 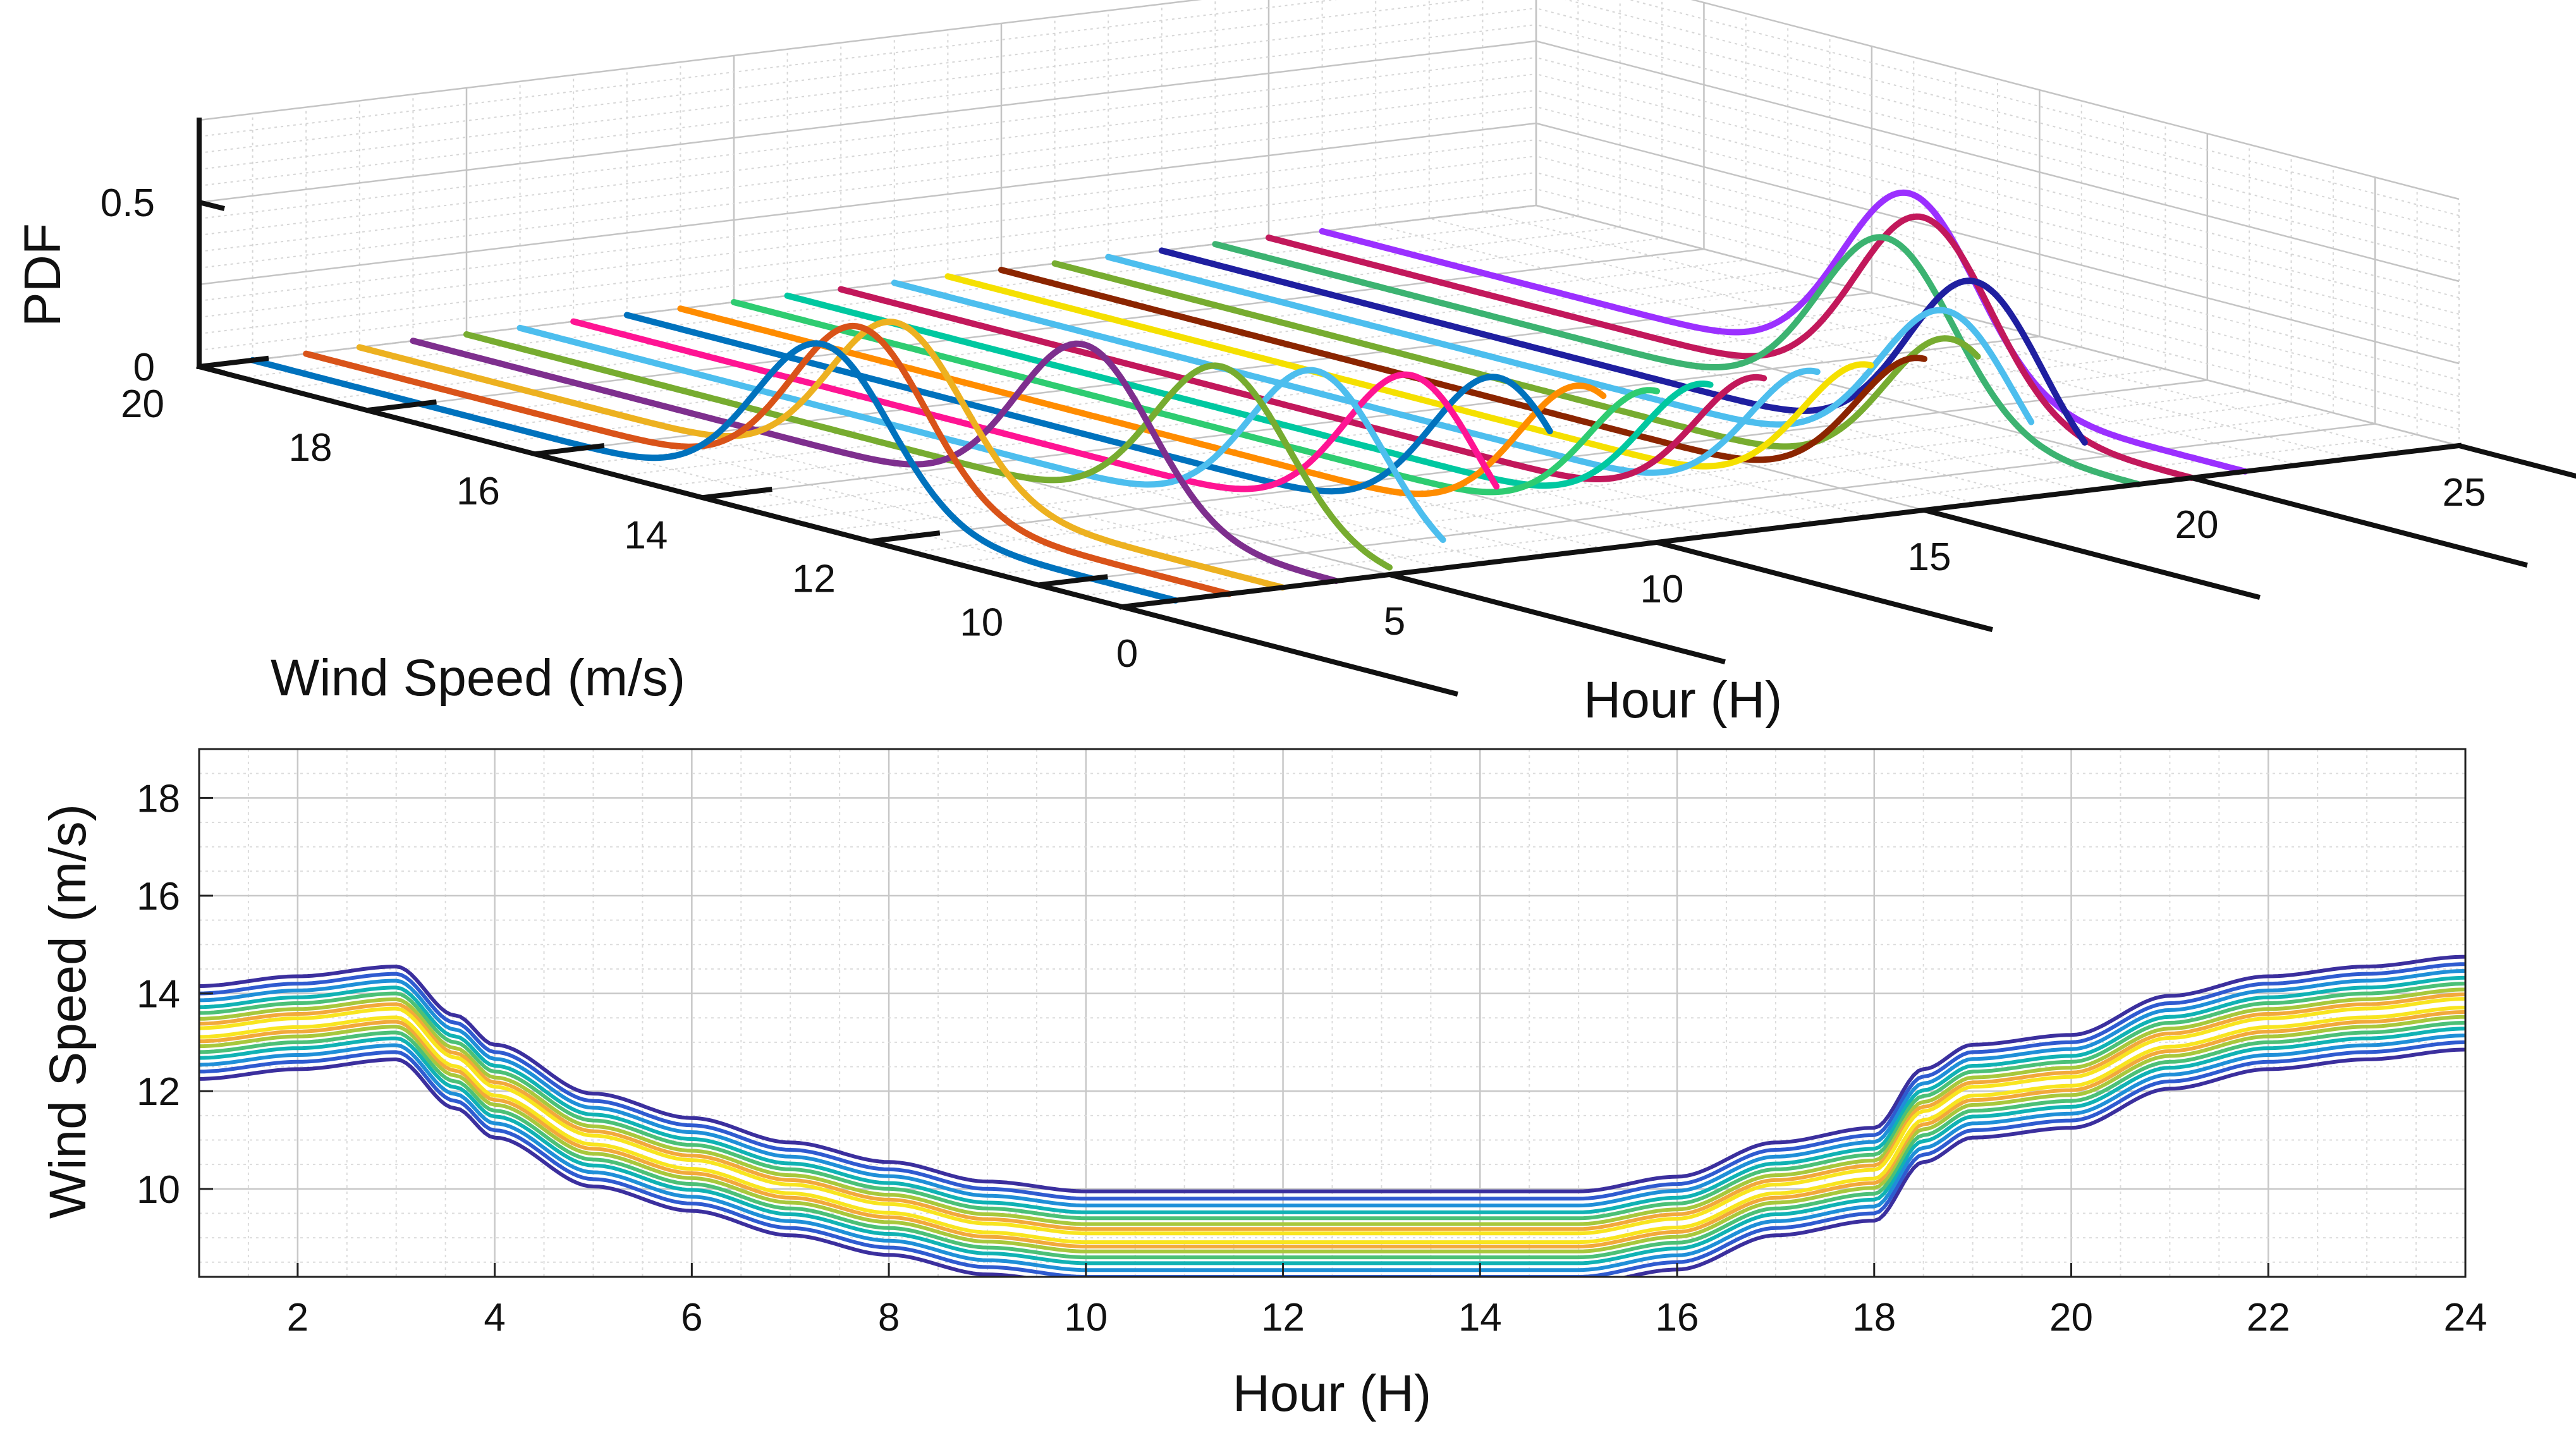 I want to click on wind-speed-tick-label: 14, so click(x=158, y=994).